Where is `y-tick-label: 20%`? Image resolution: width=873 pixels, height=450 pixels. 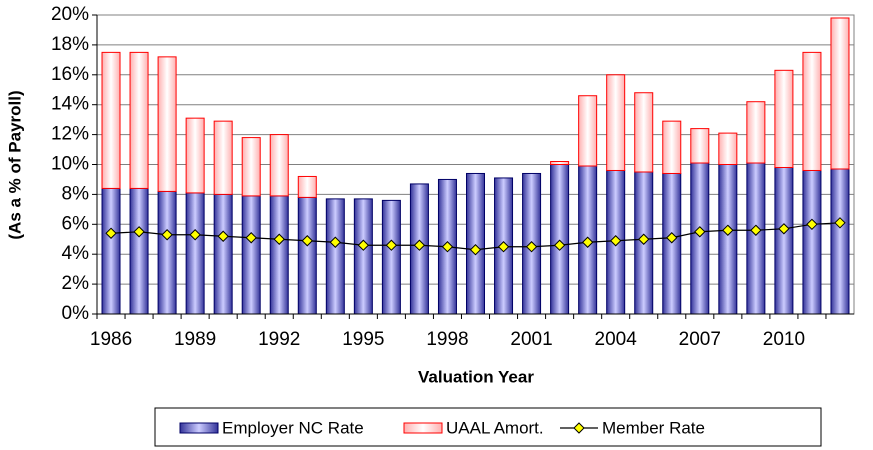 y-tick-label: 20% is located at coordinates (70, 14).